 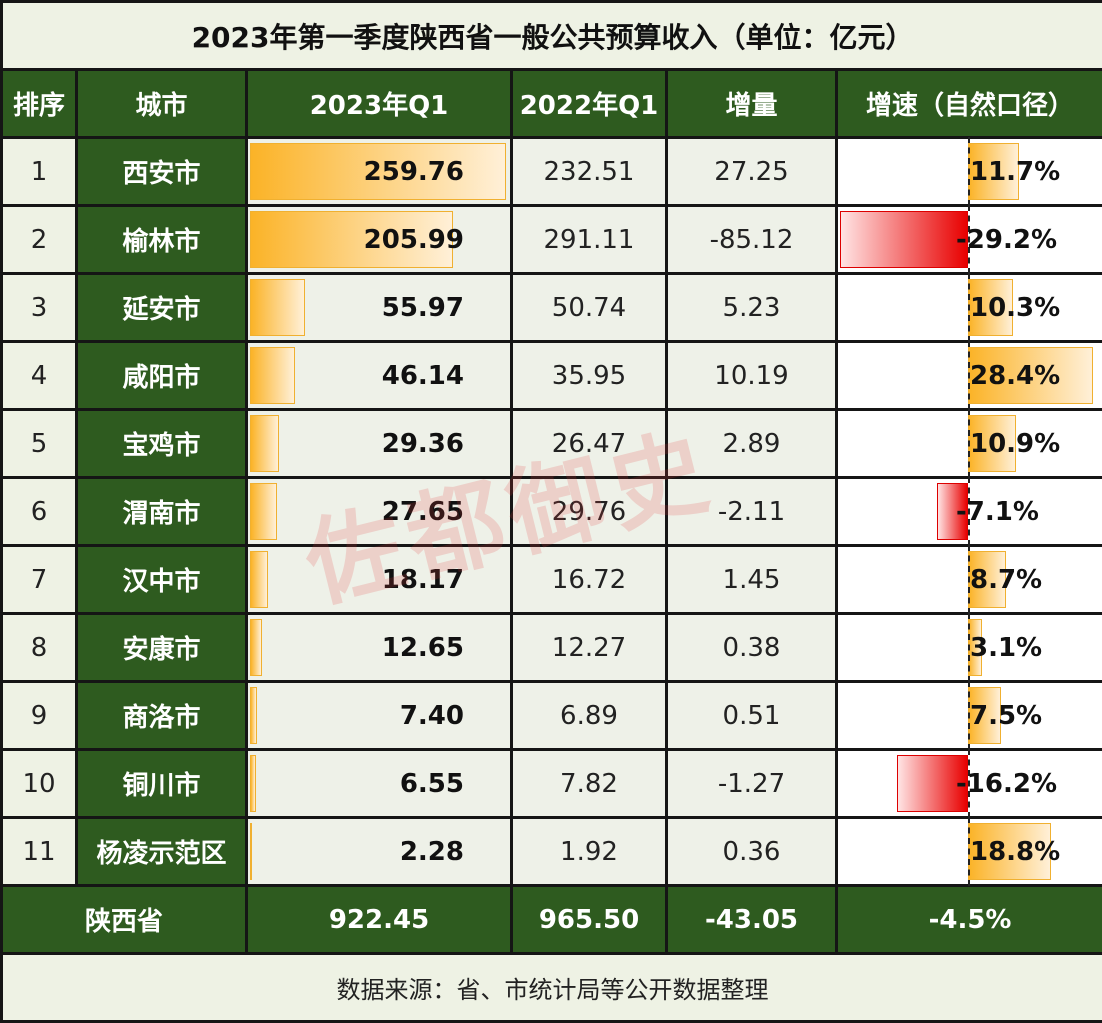 What do you see at coordinates (904, 239) in the screenshot?
I see `growth-bar` at bounding box center [904, 239].